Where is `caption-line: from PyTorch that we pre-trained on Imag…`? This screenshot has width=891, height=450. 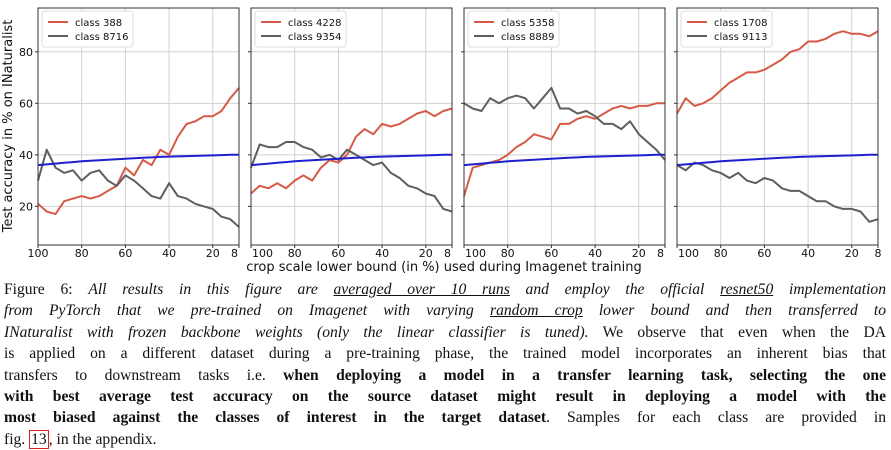 caption-line: from PyTorch that we pre-trained on Imag… is located at coordinates (445, 310).